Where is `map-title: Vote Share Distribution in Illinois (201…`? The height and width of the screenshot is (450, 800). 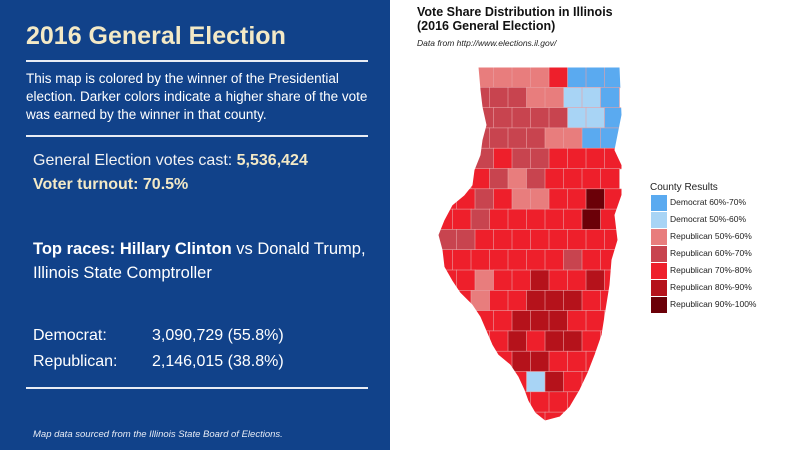 map-title: Vote Share Distribution in Illinois (201… is located at coordinates (515, 19).